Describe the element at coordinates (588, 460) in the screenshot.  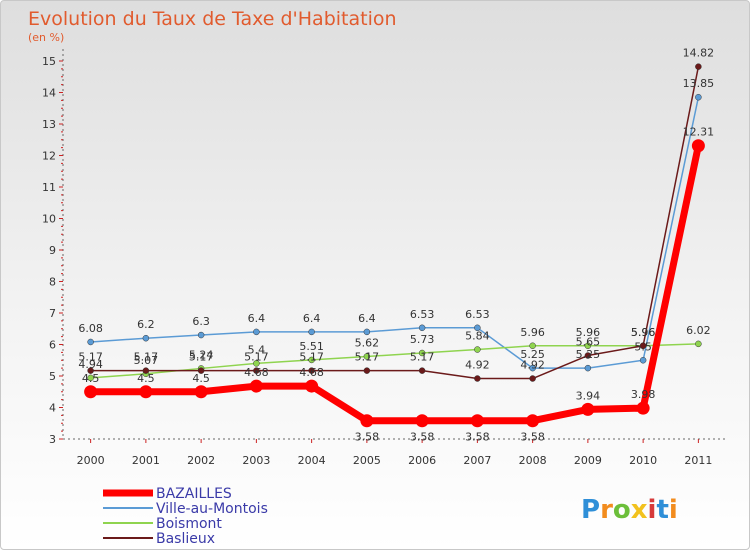
I see `x-tick-label: 2009` at that location.